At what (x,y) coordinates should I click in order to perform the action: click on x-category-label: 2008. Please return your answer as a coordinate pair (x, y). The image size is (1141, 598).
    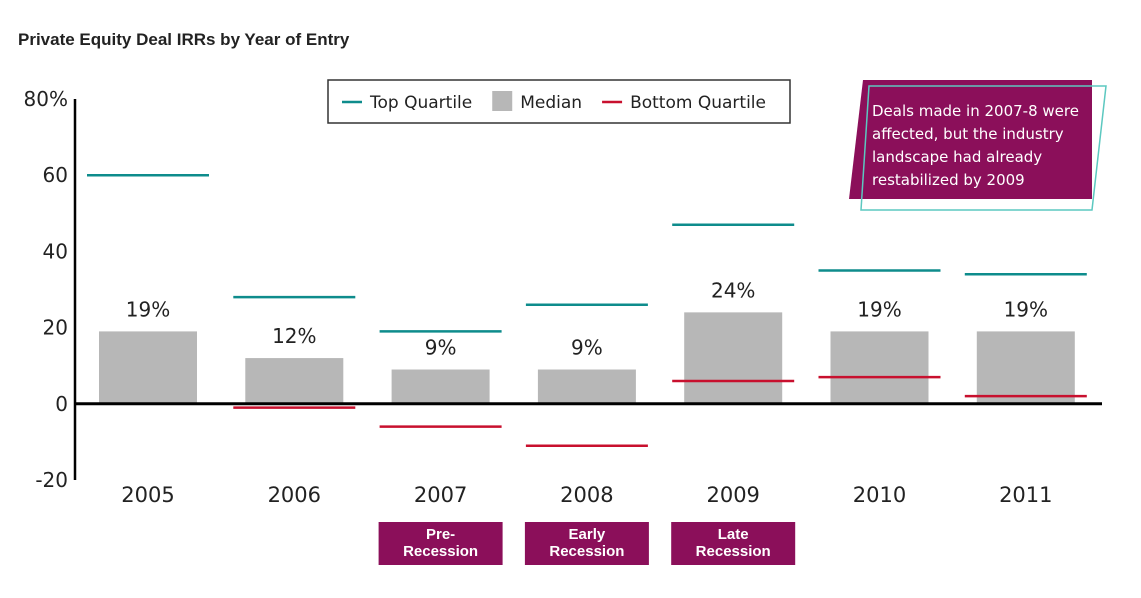
    Looking at the image, I should click on (586, 495).